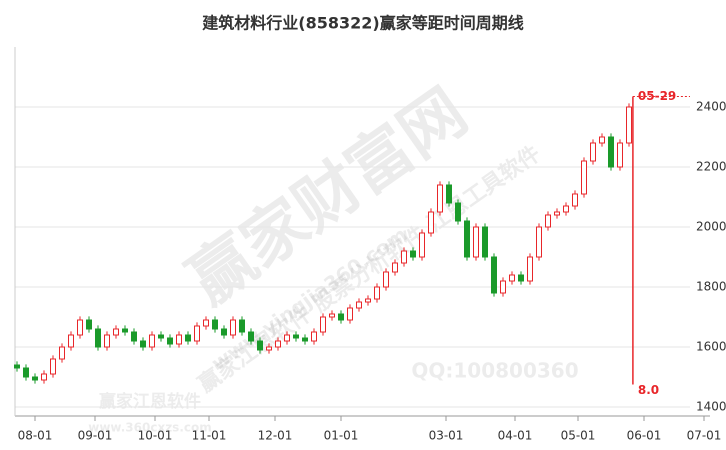 The height and width of the screenshot is (450, 726). Describe the element at coordinates (711, 107) in the screenshot. I see `y-tick-label: 2400` at that location.